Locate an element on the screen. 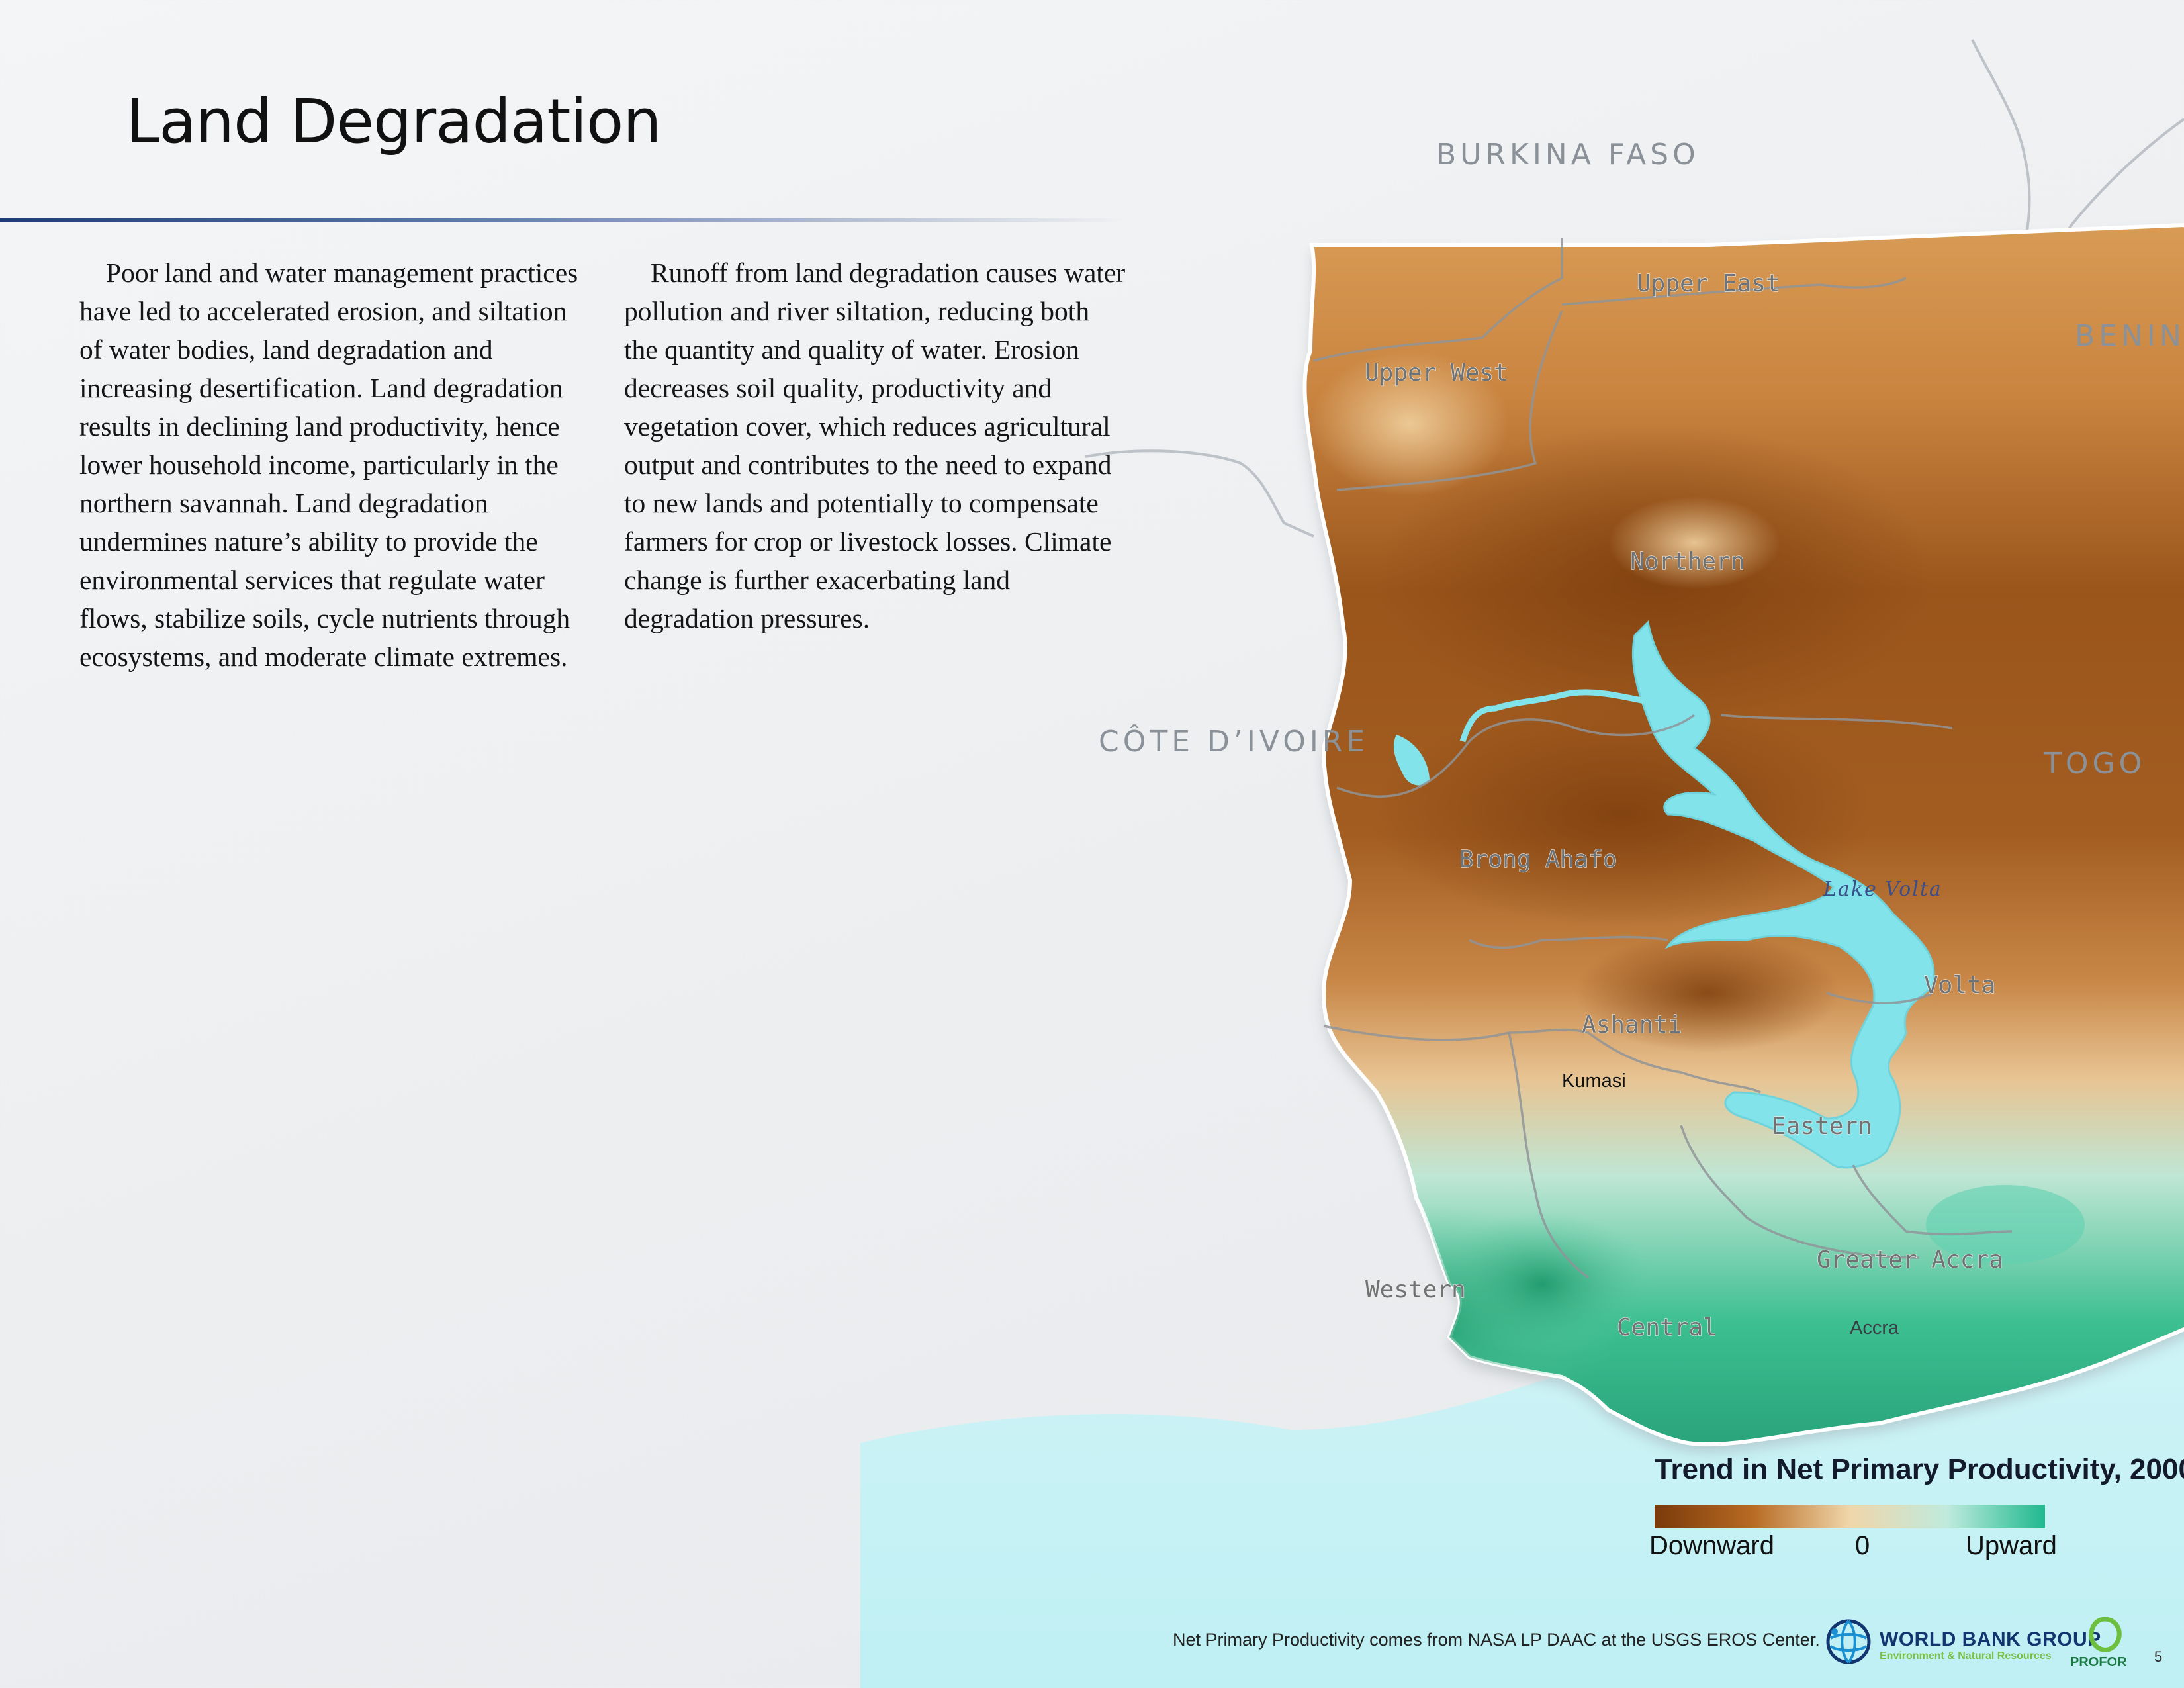  label-cote-divoire: CÔTE D’IVOIRE is located at coordinates (1234, 741).